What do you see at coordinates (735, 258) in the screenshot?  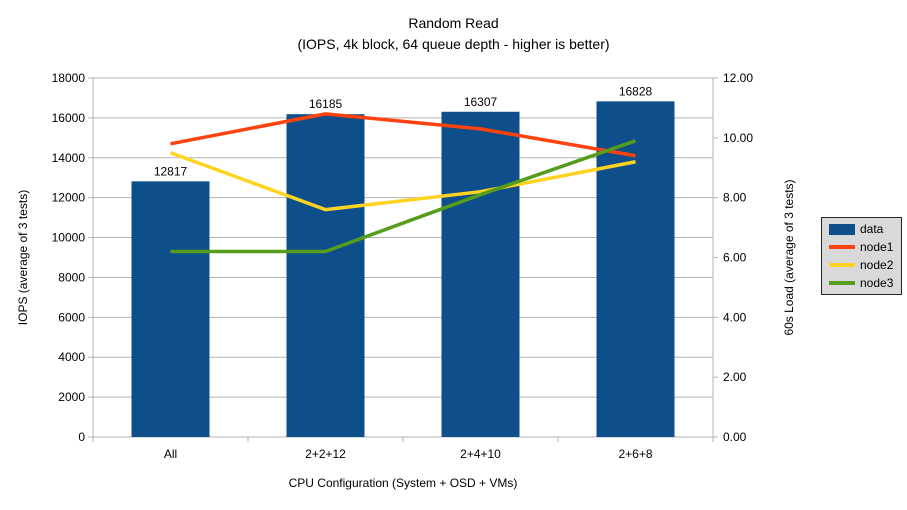 I see `right-axis-tick-label: 6.00` at bounding box center [735, 258].